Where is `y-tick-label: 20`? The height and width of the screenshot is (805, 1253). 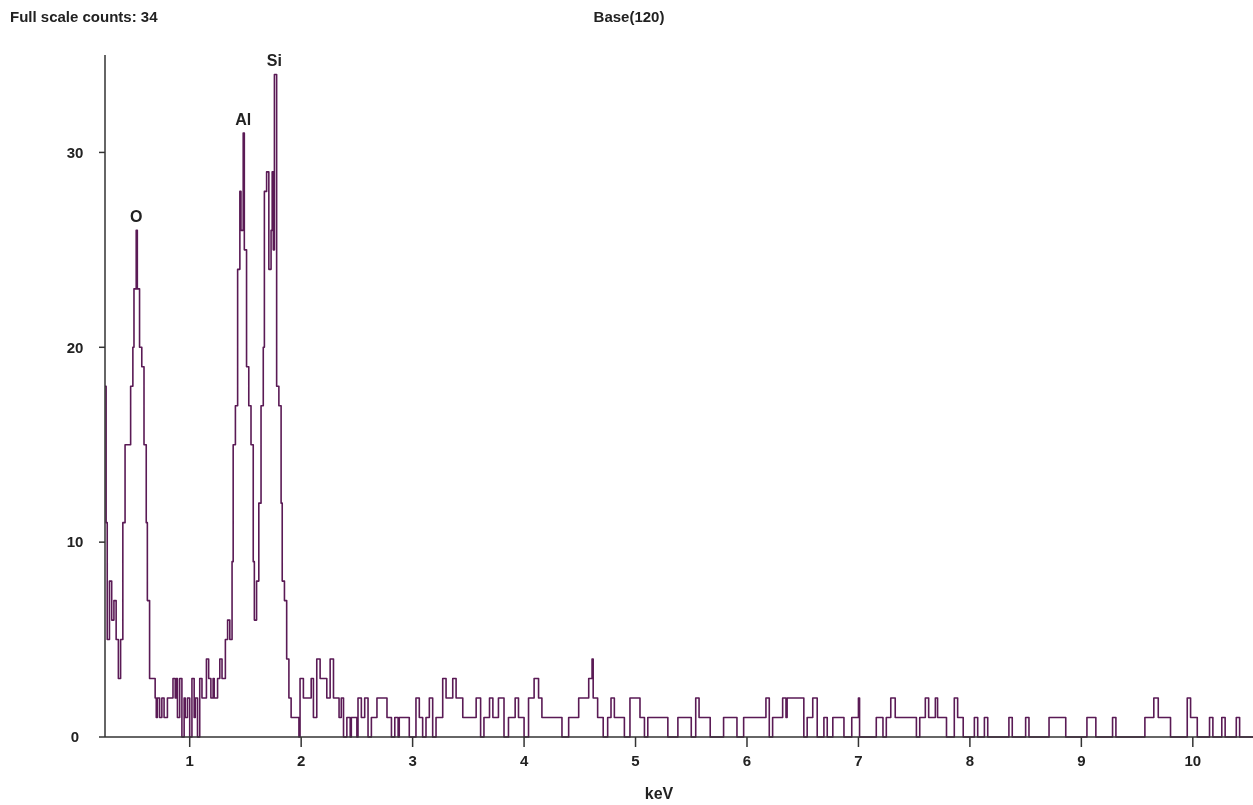 y-tick-label: 20 is located at coordinates (75, 347).